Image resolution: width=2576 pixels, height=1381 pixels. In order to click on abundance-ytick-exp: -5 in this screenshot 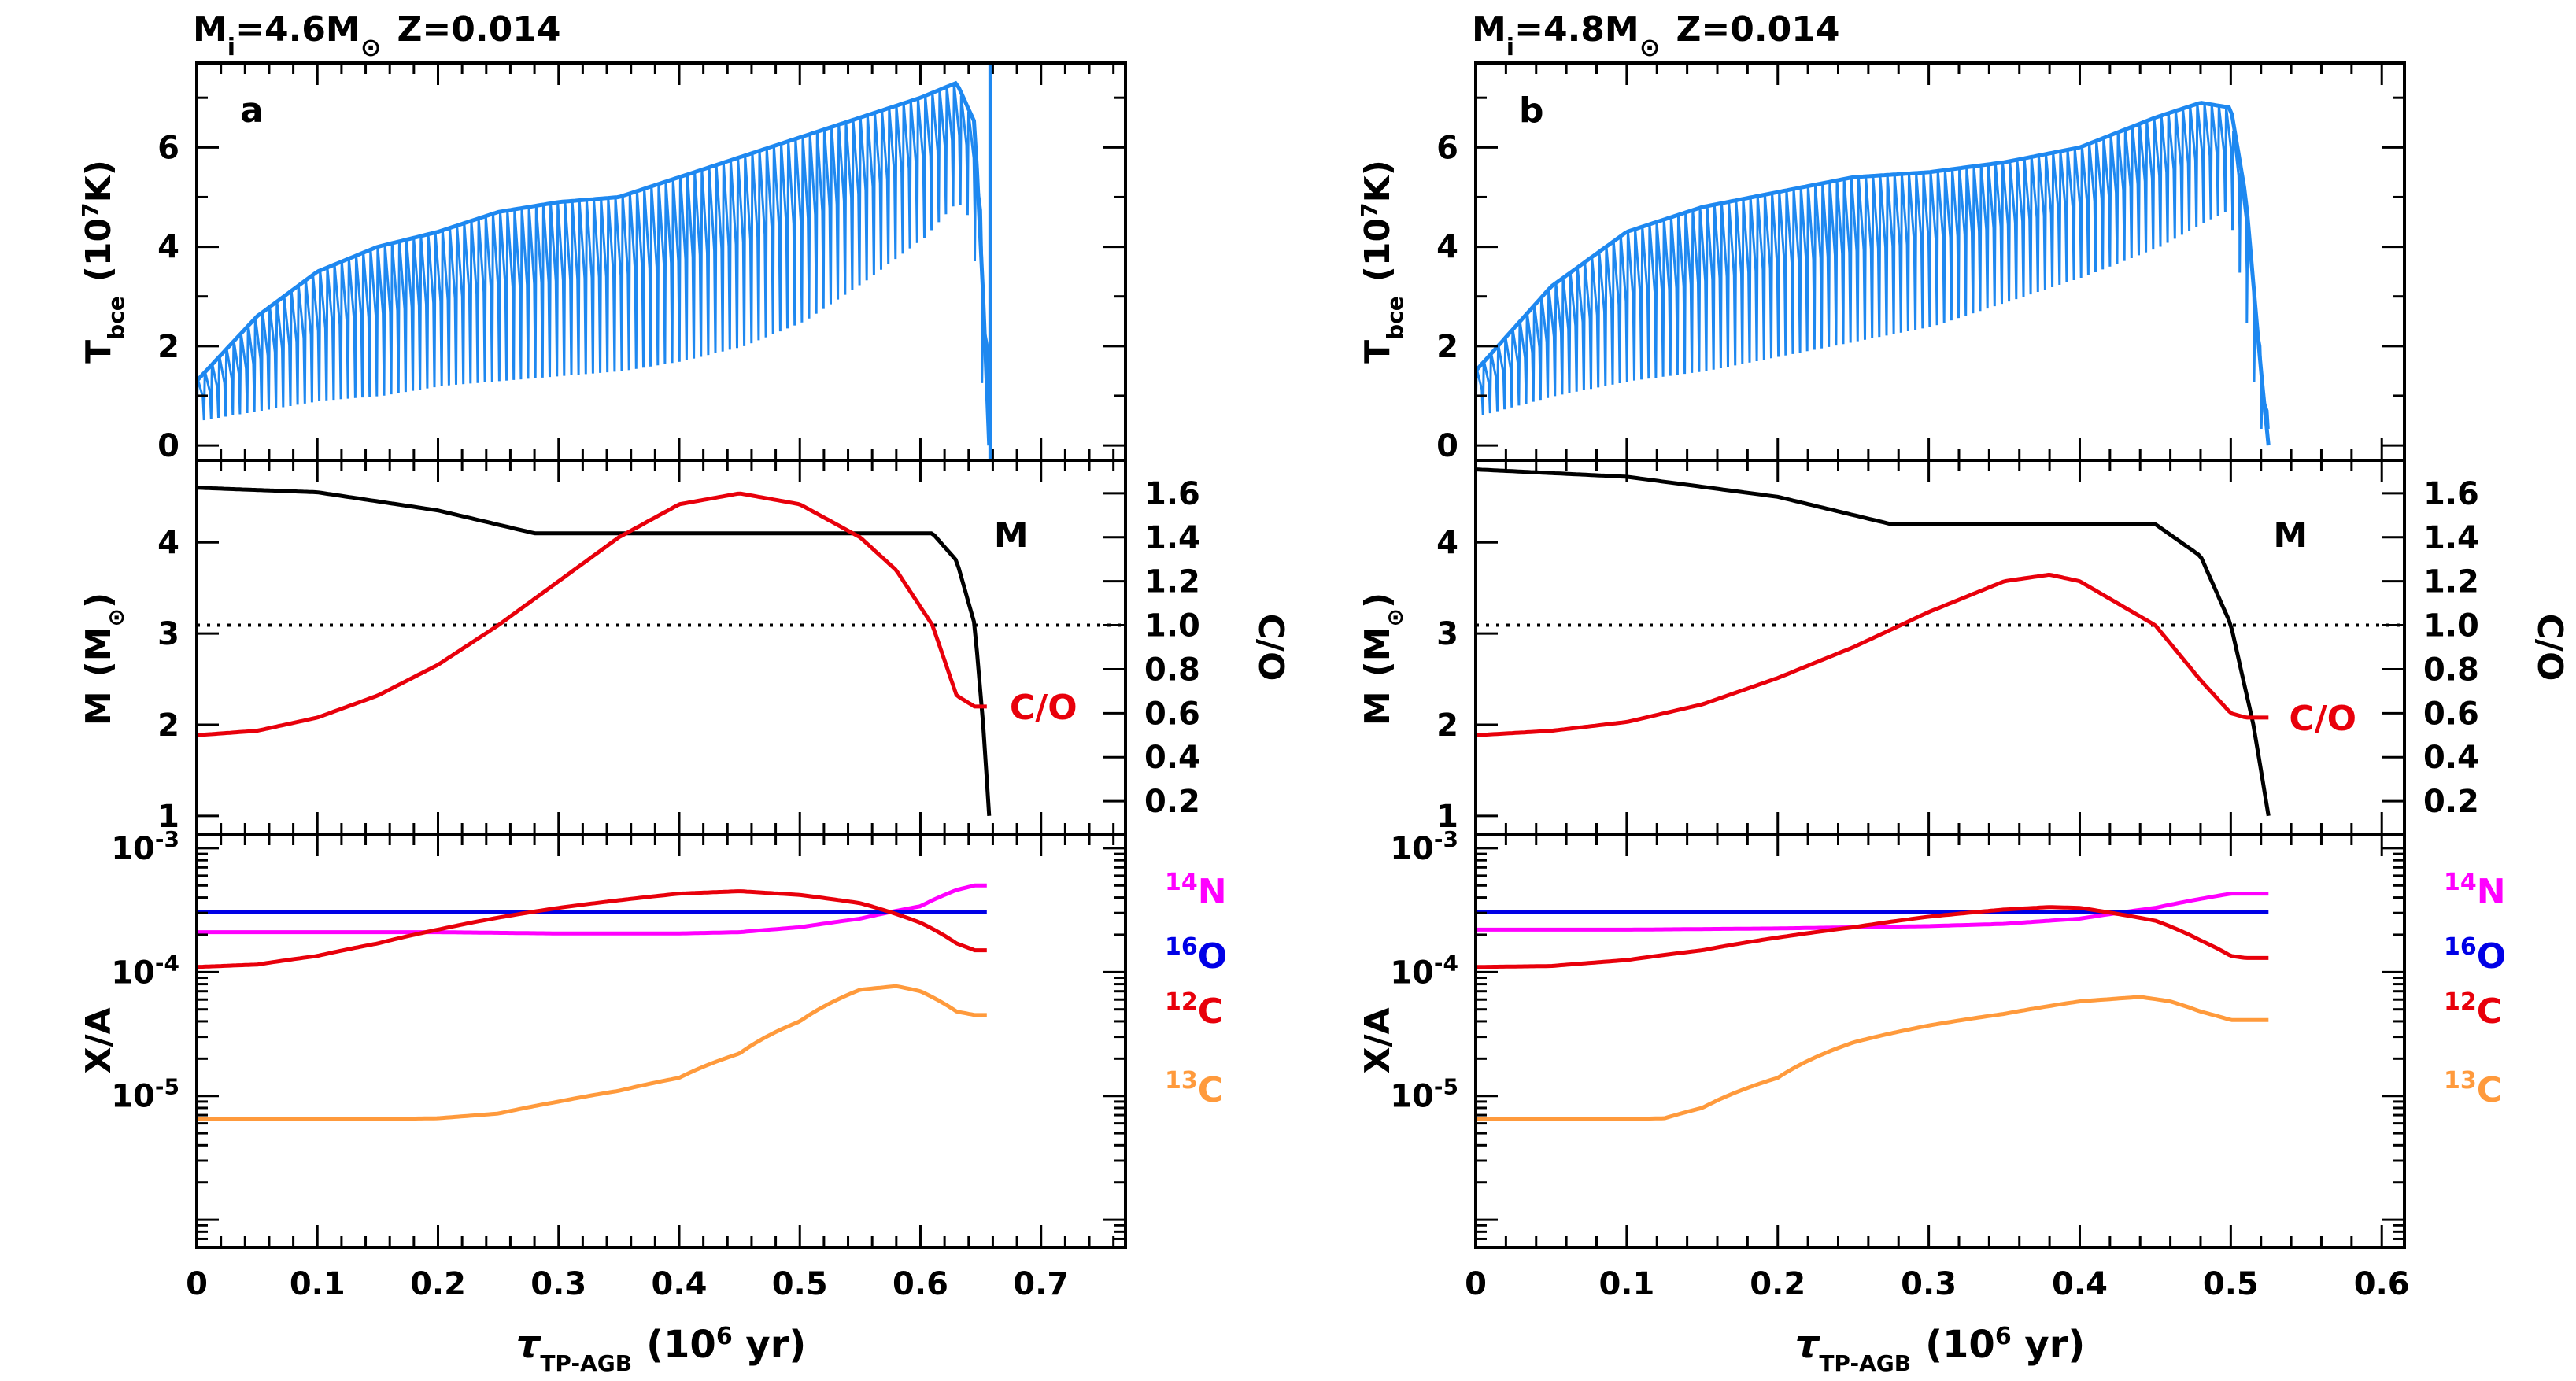, I will do `click(1446, 1086)`.